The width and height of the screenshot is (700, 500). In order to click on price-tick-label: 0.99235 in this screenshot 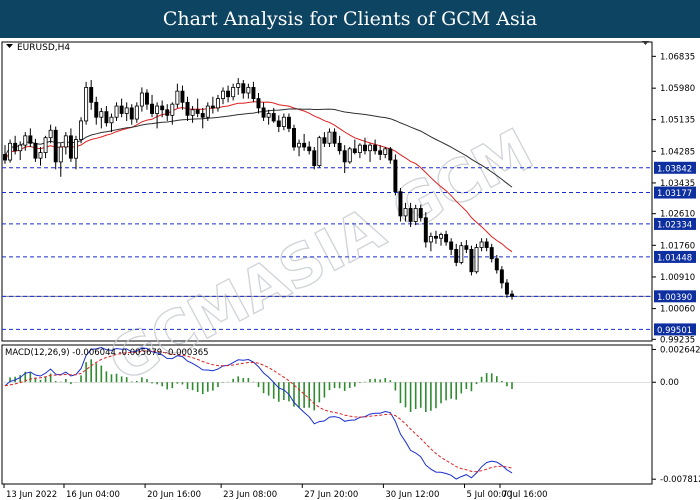, I will do `click(677, 340)`.